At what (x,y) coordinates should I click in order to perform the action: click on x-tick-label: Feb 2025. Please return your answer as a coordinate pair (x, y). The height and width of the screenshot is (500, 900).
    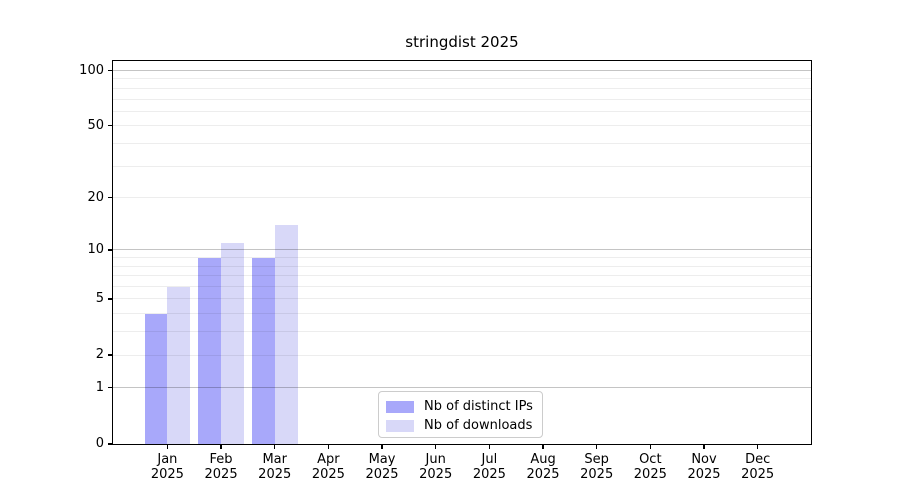
    Looking at the image, I should click on (221, 467).